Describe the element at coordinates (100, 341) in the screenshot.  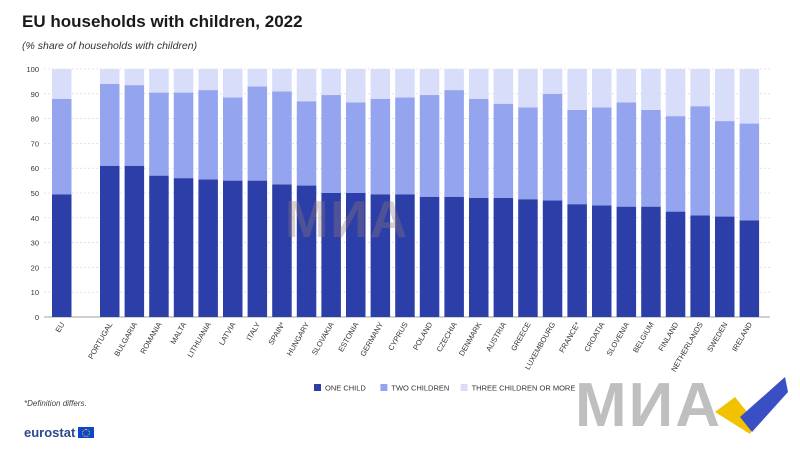
I see `x-tick-label: PORTUGAL` at that location.